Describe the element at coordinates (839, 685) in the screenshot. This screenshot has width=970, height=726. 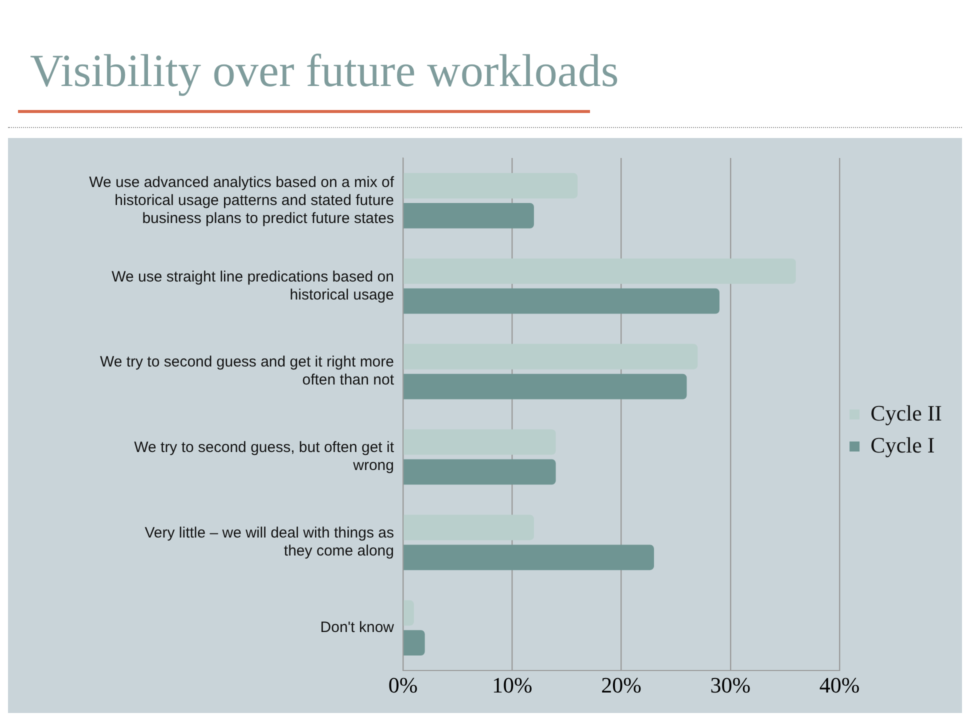
I see `x-tick-label: 40%` at that location.